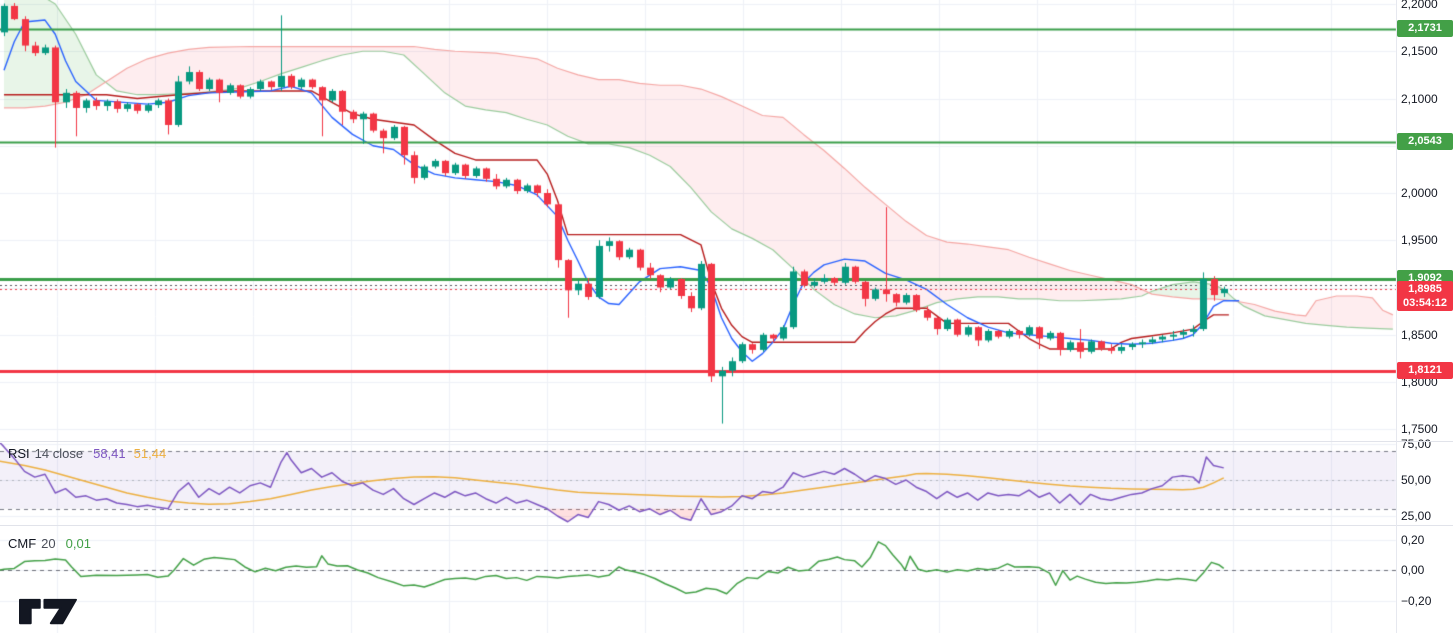  Describe the element at coordinates (1425, 302) in the screenshot. I see `bar-countdown: 03:54:12` at that location.